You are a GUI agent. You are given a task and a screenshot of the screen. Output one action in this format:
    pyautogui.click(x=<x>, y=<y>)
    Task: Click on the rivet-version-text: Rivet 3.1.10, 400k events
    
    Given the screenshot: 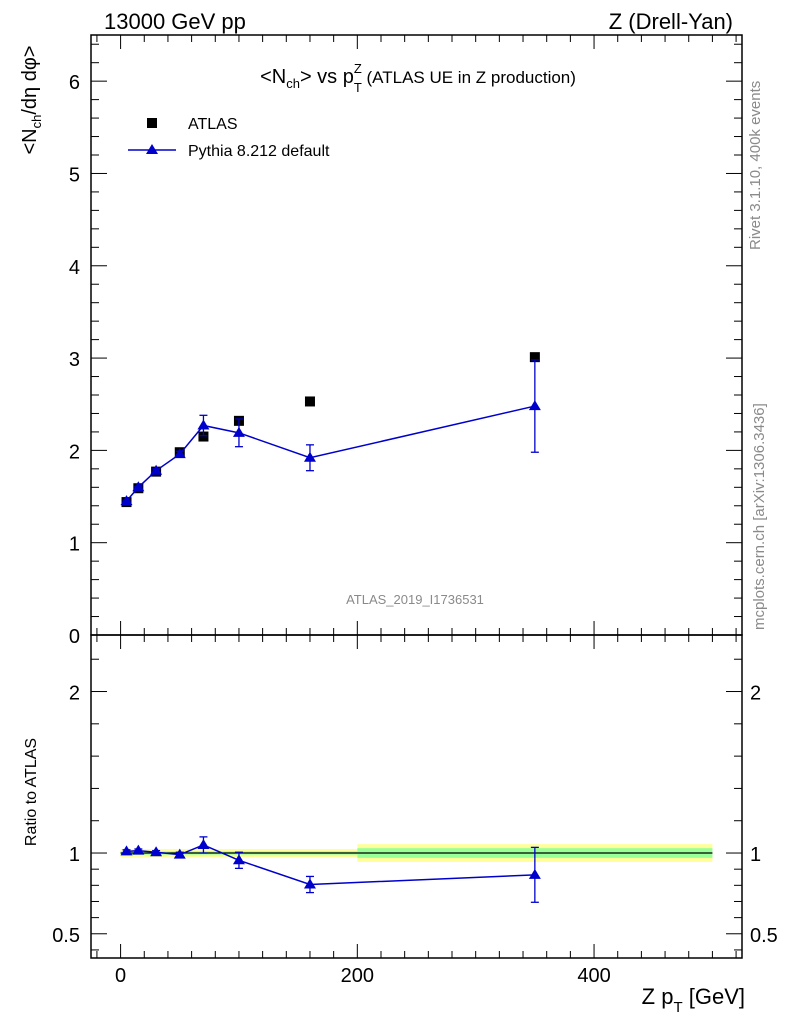 What is the action you would take?
    pyautogui.click(x=755, y=165)
    